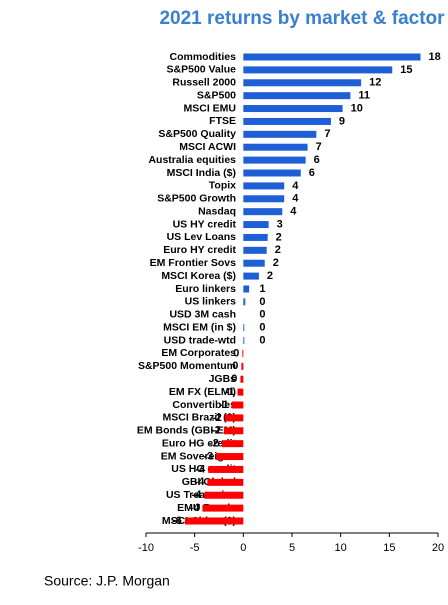 The height and width of the screenshot is (605, 448). What do you see at coordinates (302, 18) in the screenshot?
I see `chart-title: 2021 returns by market & factor` at bounding box center [302, 18].